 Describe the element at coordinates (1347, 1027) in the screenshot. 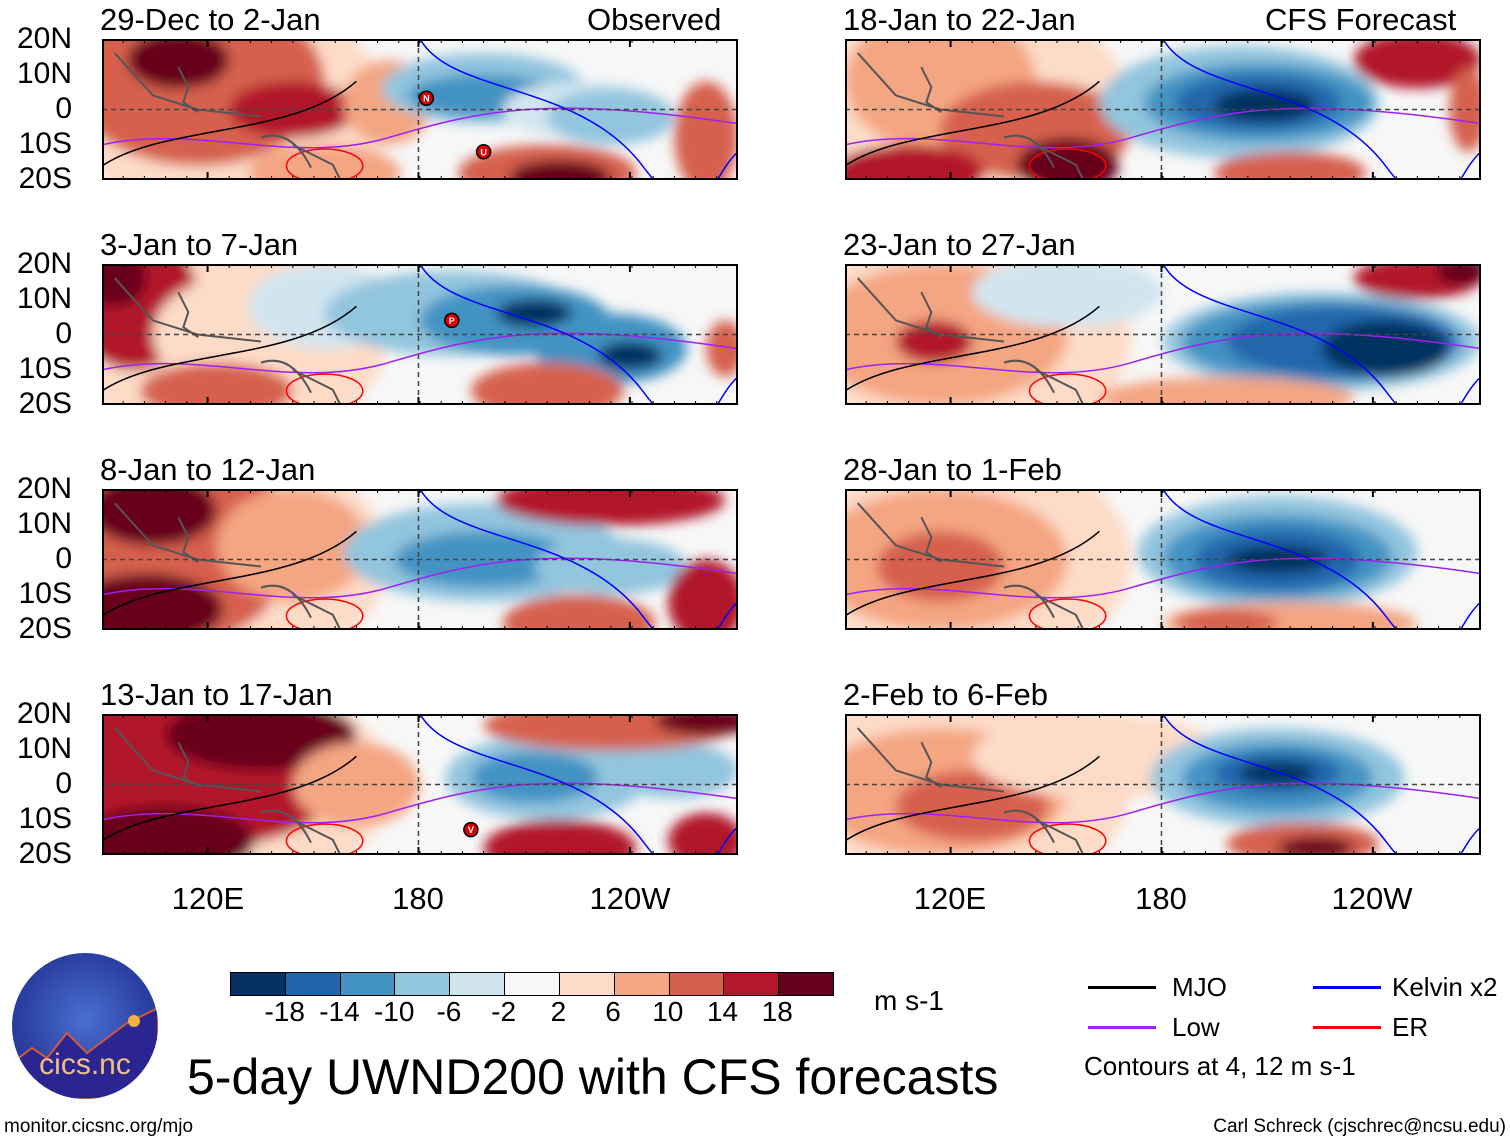

I see `legend-er-line` at that location.